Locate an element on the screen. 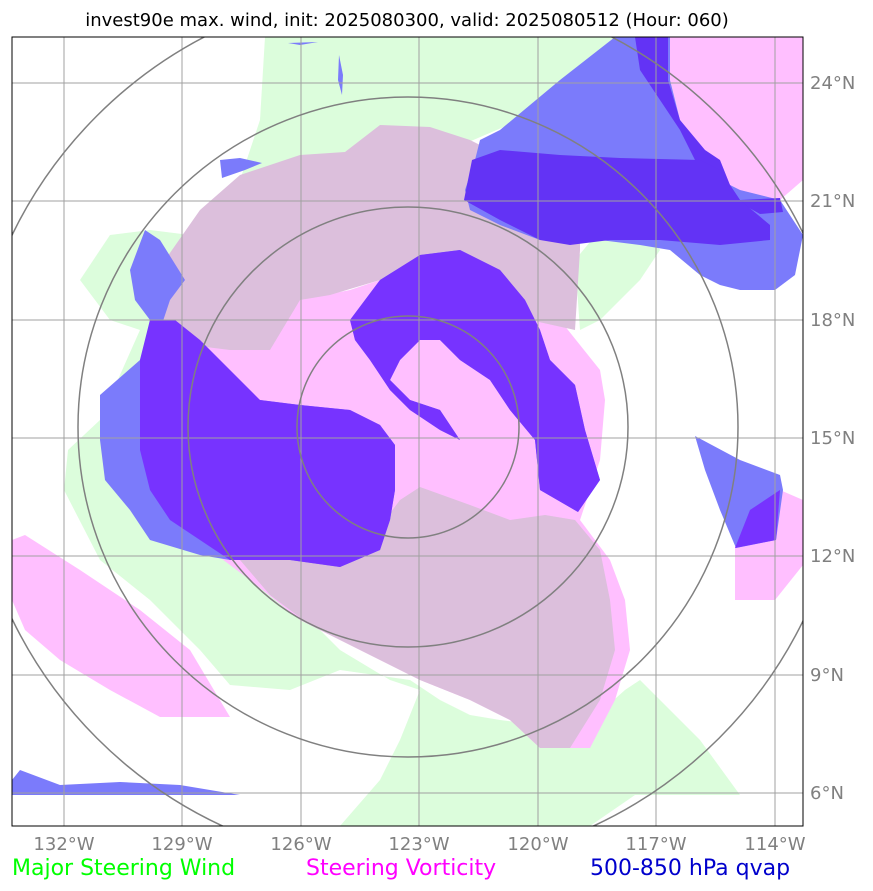 The height and width of the screenshot is (891, 873). vorticity-southwest is located at coordinates (121, 626).